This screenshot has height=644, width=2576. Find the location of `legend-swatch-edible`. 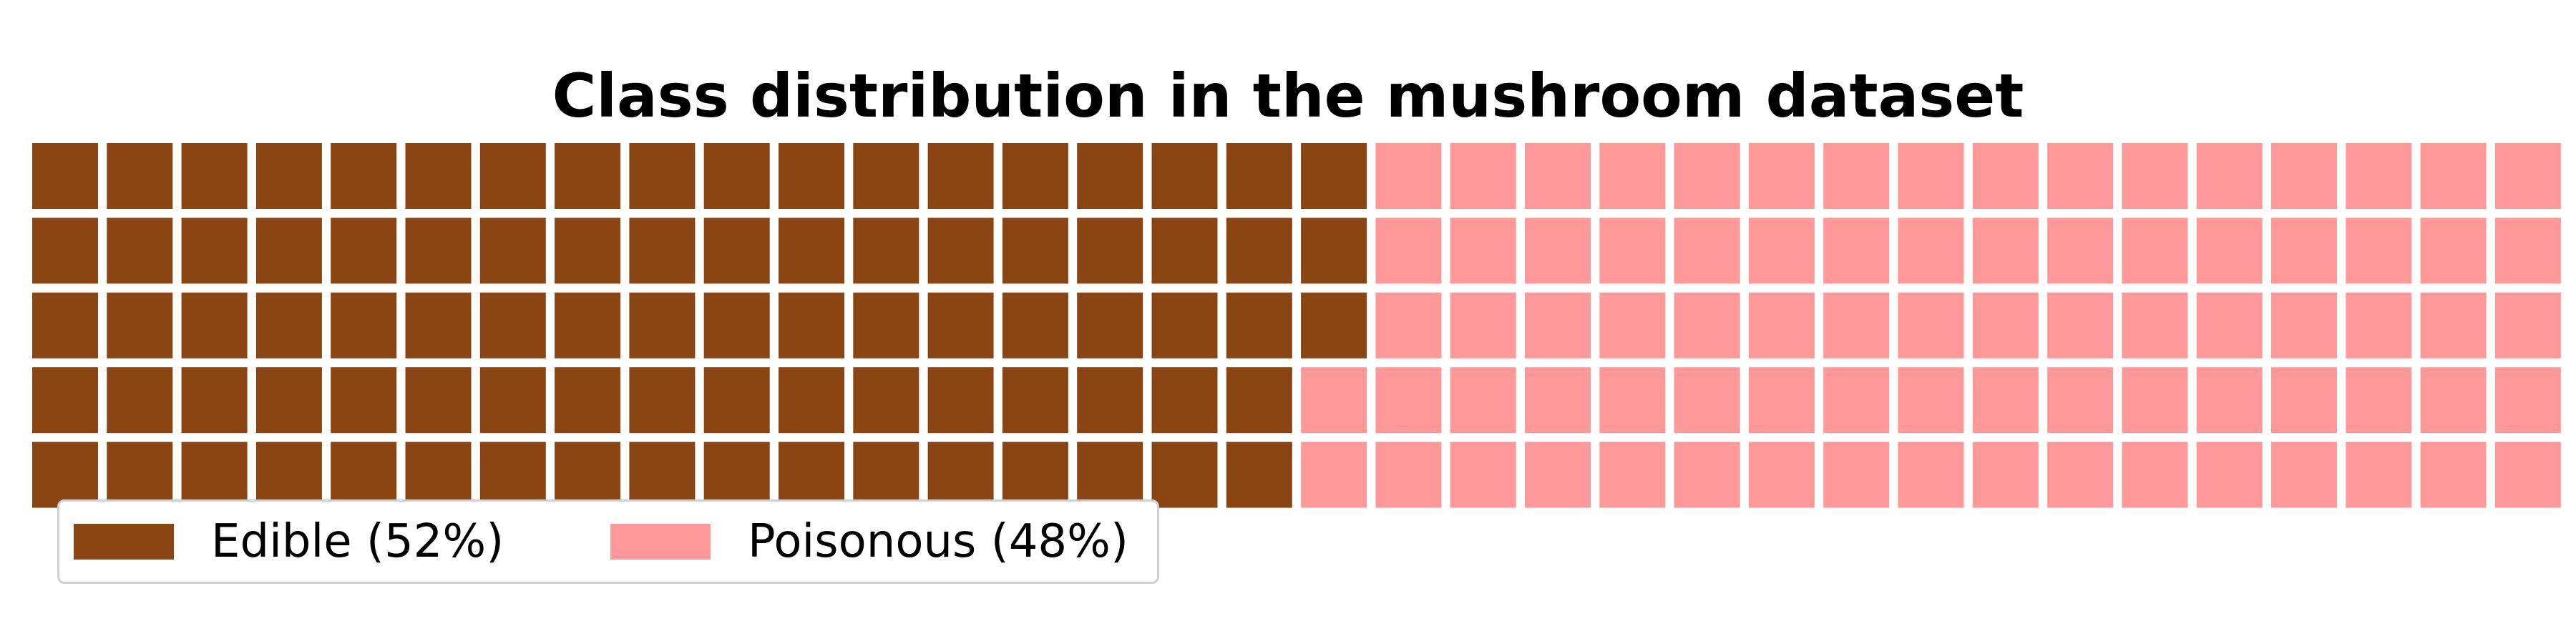

legend-swatch-edible is located at coordinates (124, 542).